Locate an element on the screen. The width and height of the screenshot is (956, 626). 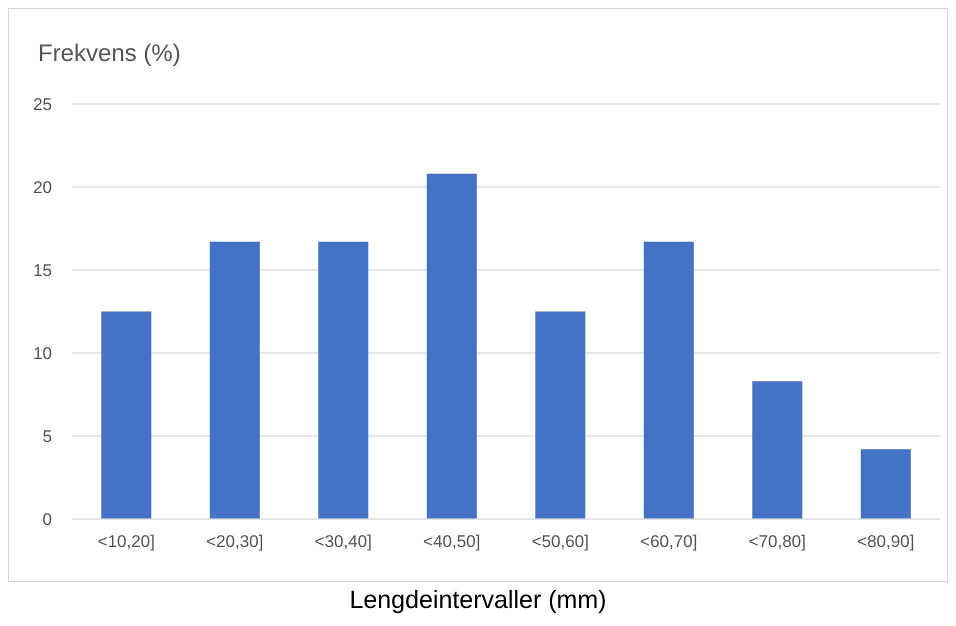
x-tick-label: <40,50] is located at coordinates (451, 542).